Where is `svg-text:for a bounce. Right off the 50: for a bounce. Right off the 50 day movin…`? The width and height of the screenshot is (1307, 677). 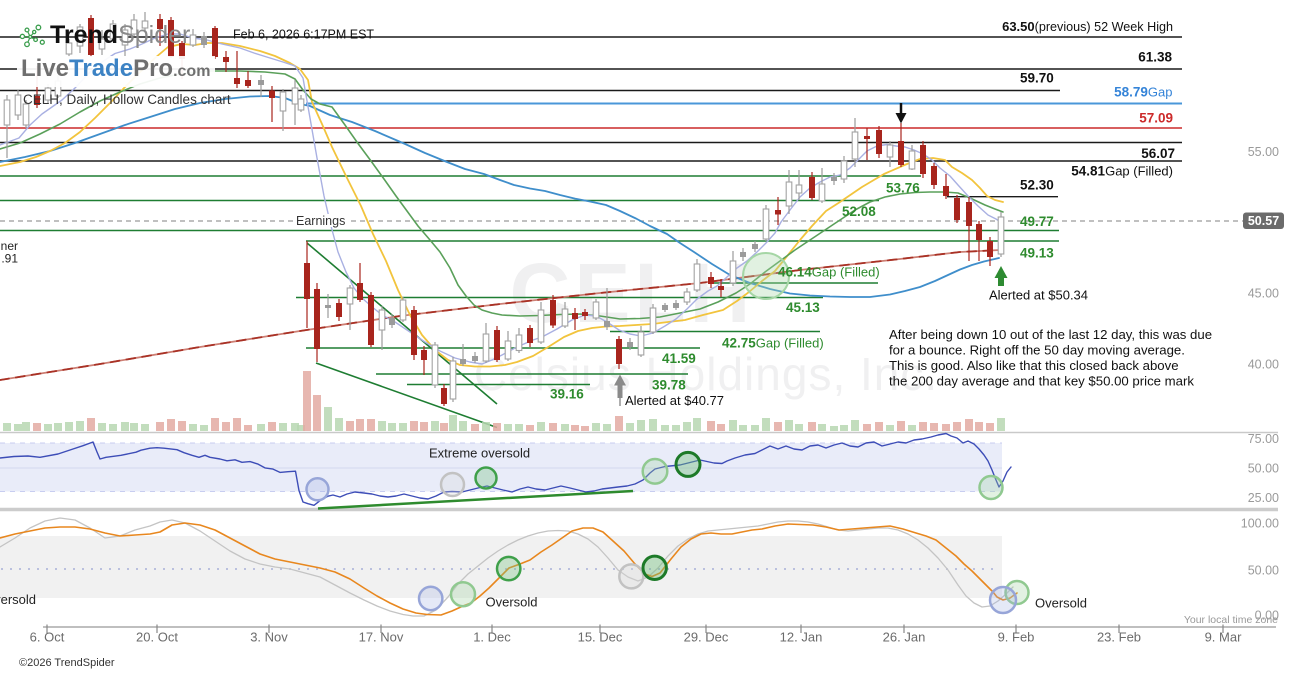 svg-text:for a bounce. Right off the 50: for a bounce. Right off the 50 day movin… is located at coordinates (1037, 350).